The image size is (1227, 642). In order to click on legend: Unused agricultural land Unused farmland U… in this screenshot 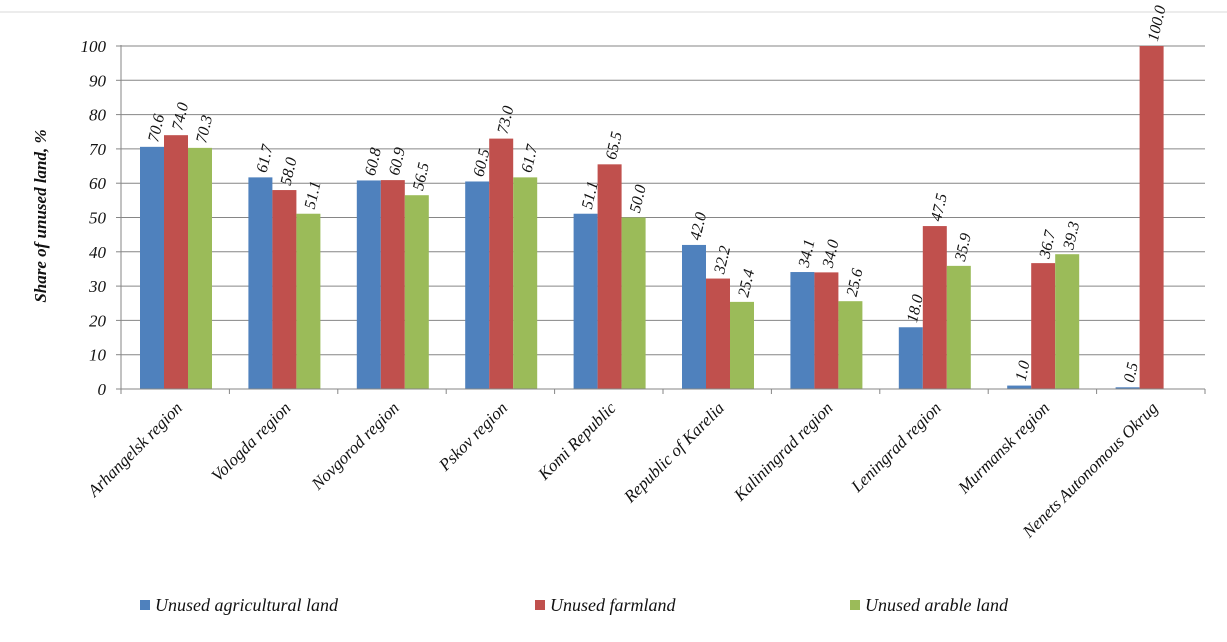, I will do `click(574, 605)`.